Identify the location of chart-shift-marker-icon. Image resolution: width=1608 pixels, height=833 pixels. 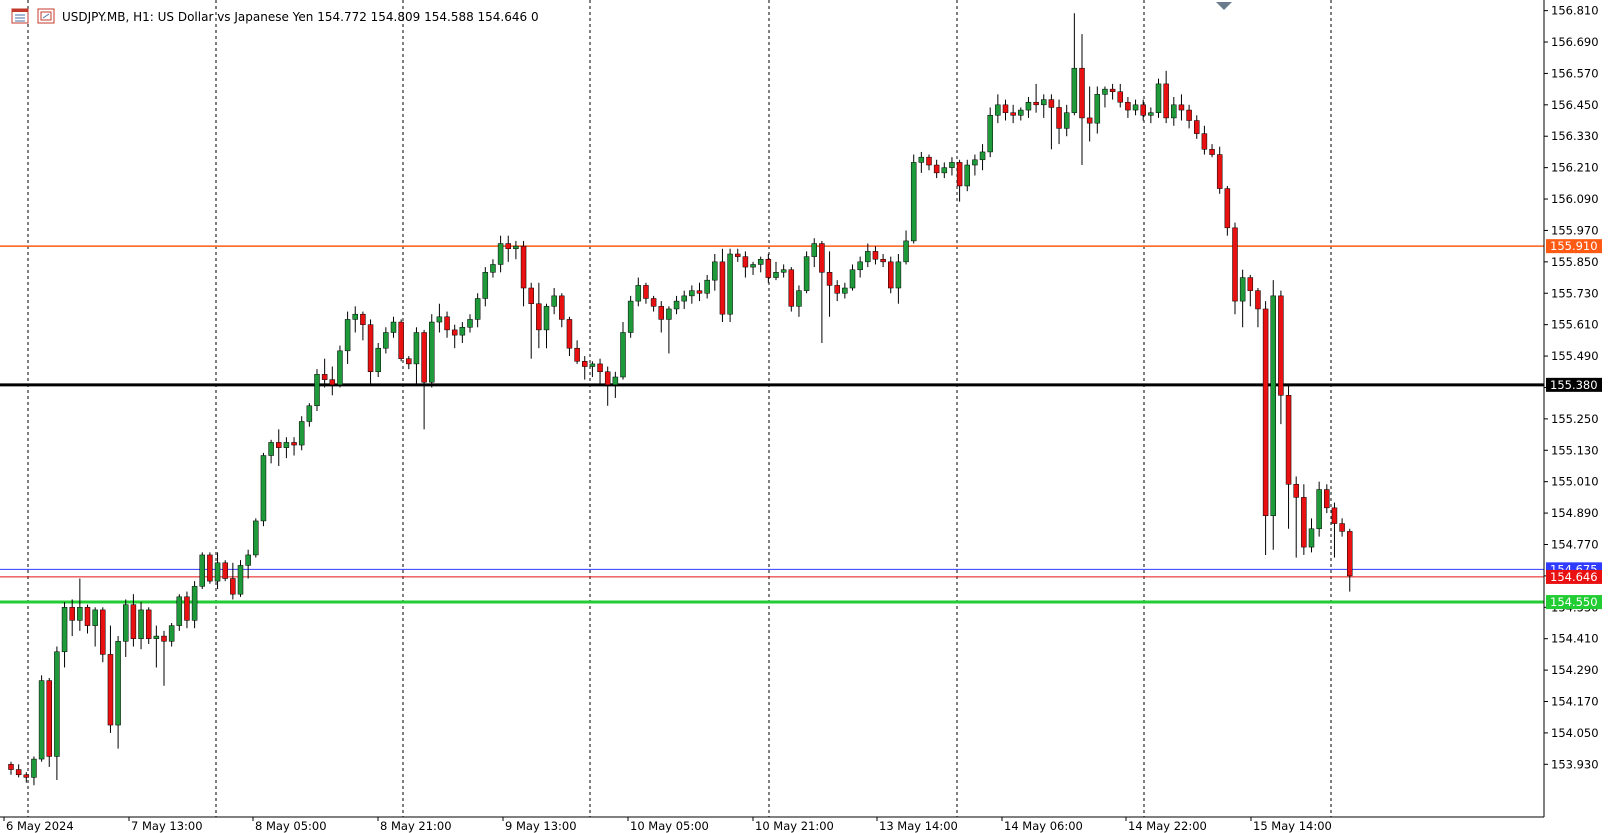
(1224, 6).